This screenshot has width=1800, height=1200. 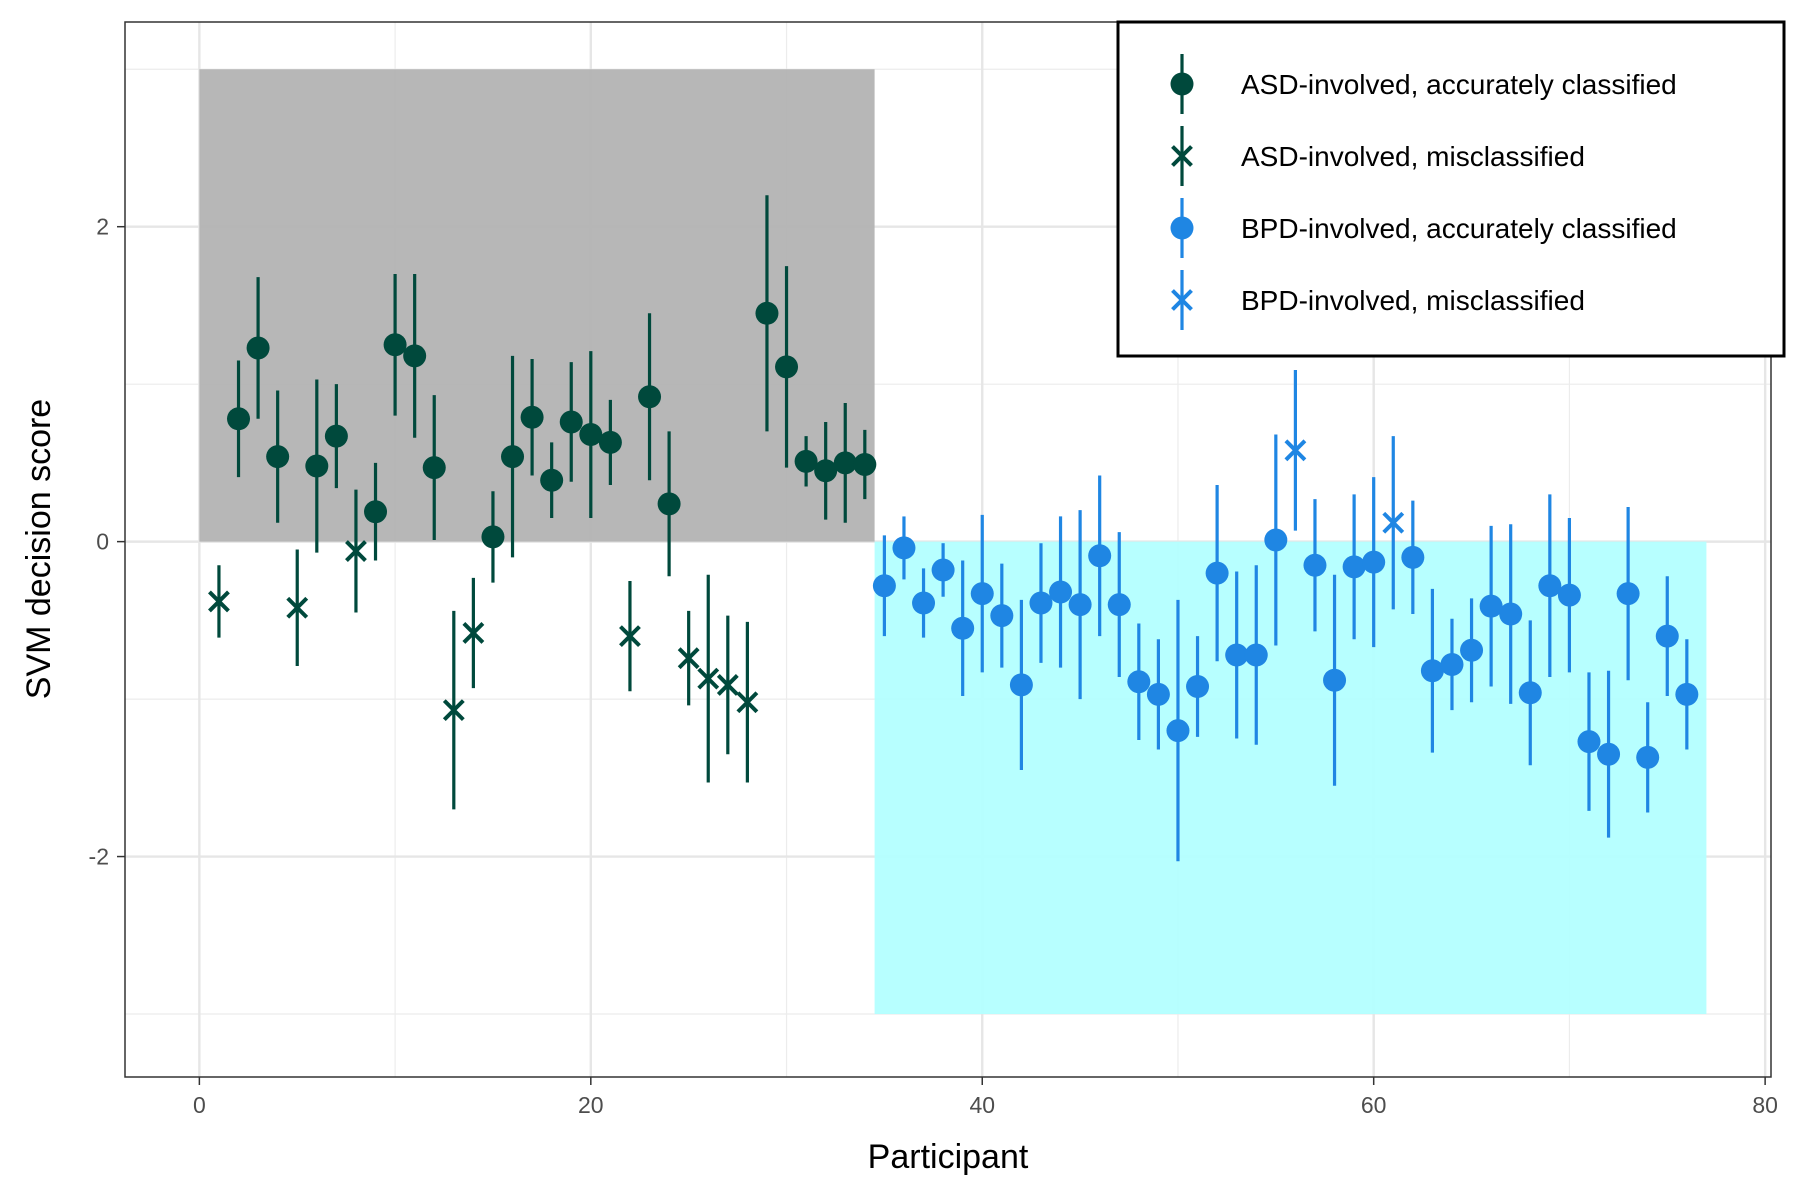 What do you see at coordinates (982, 1105) in the screenshot?
I see `x-tick-label: 40` at bounding box center [982, 1105].